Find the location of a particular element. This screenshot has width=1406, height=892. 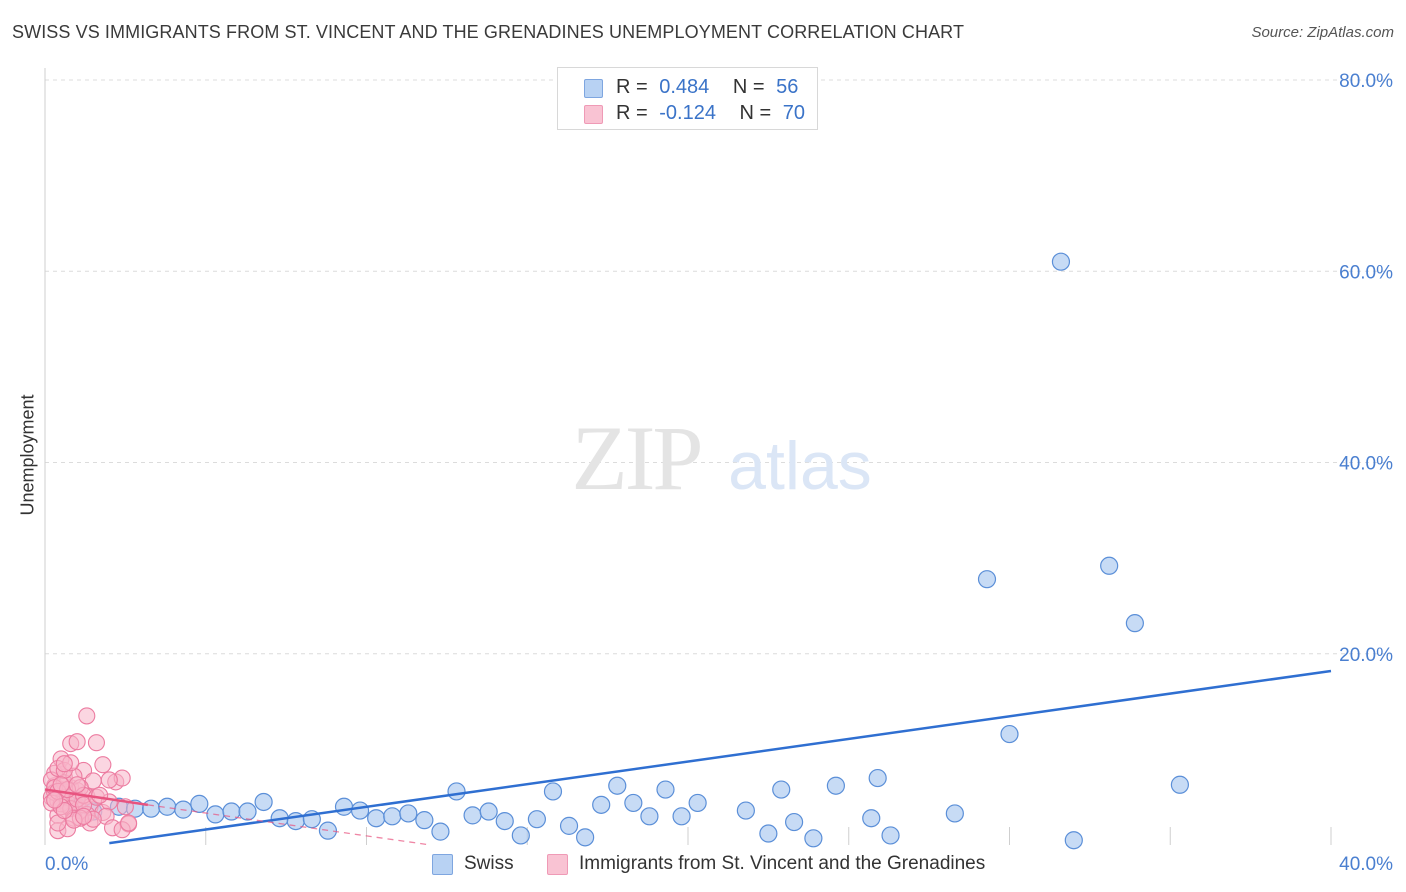

watermark: ZIP atlas is located at coordinates (722, 458).